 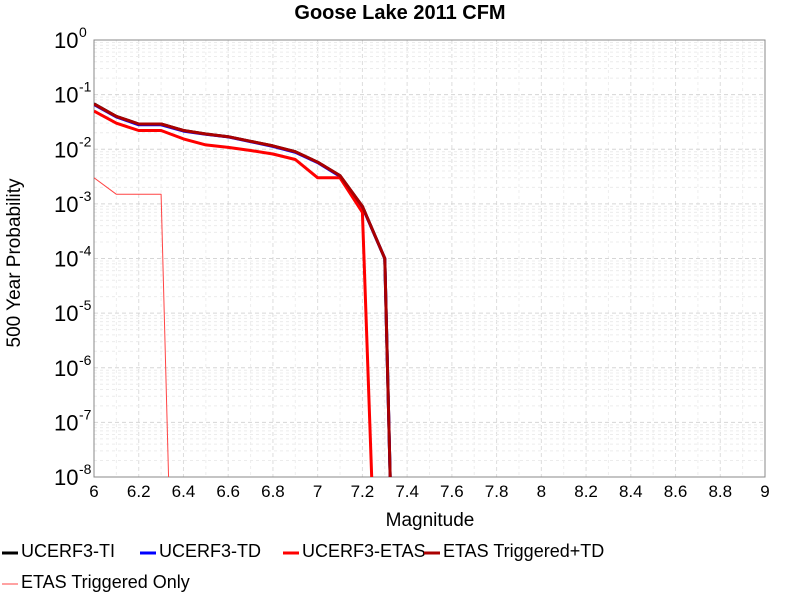 I want to click on y-tick-label: 10 0, so click(x=70, y=38).